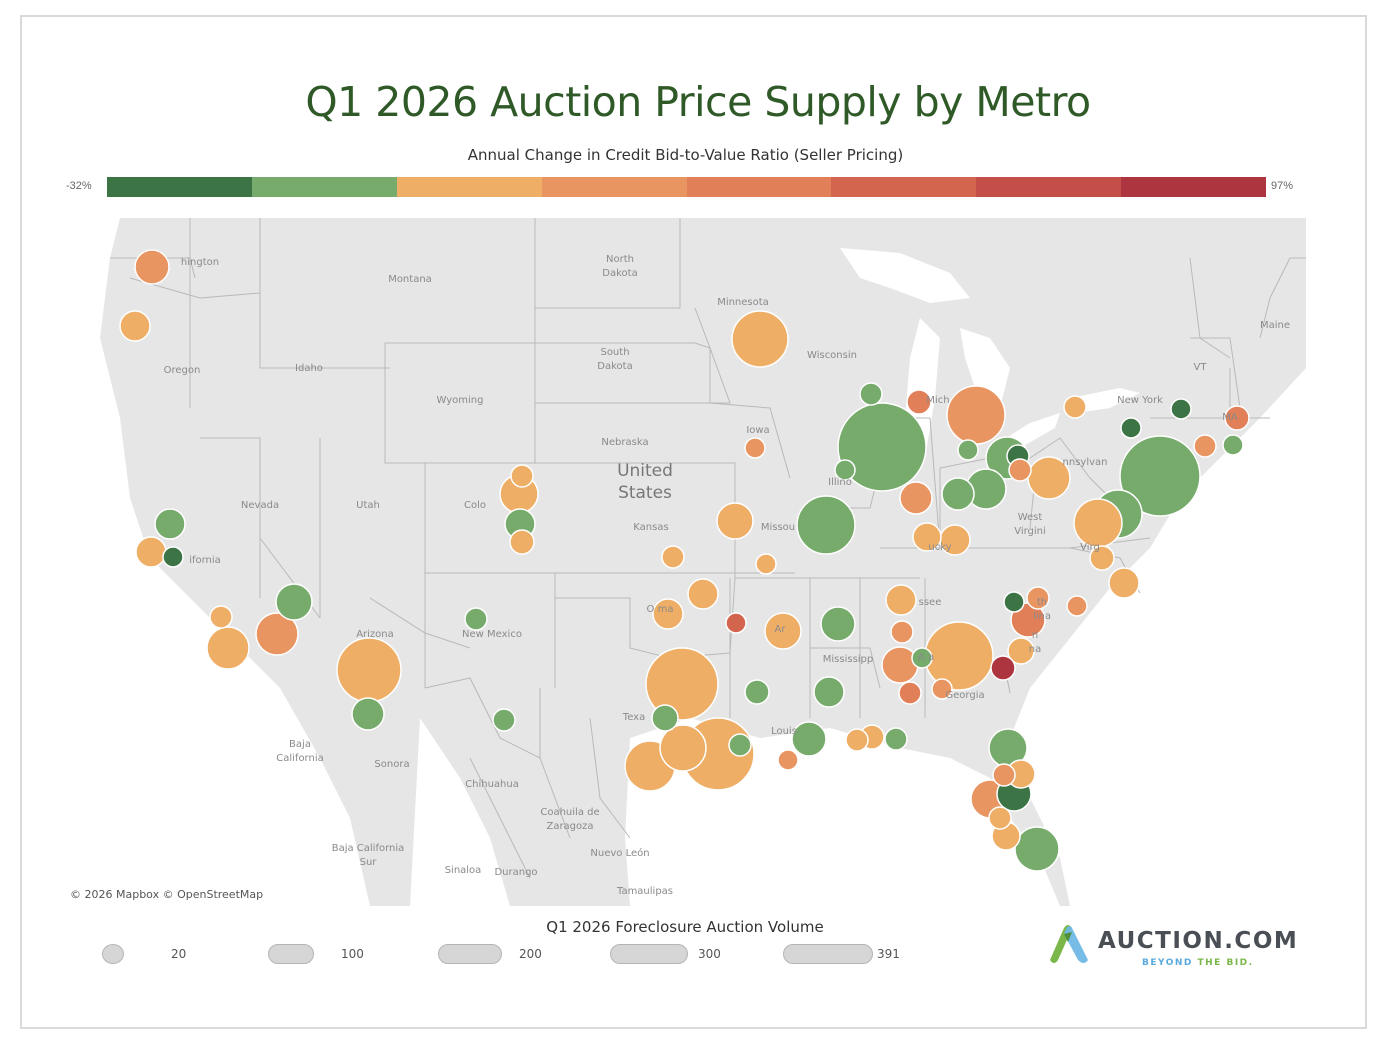 The image size is (1396, 1048). What do you see at coordinates (930, 602) in the screenshot?
I see `map-region-label: ssee` at bounding box center [930, 602].